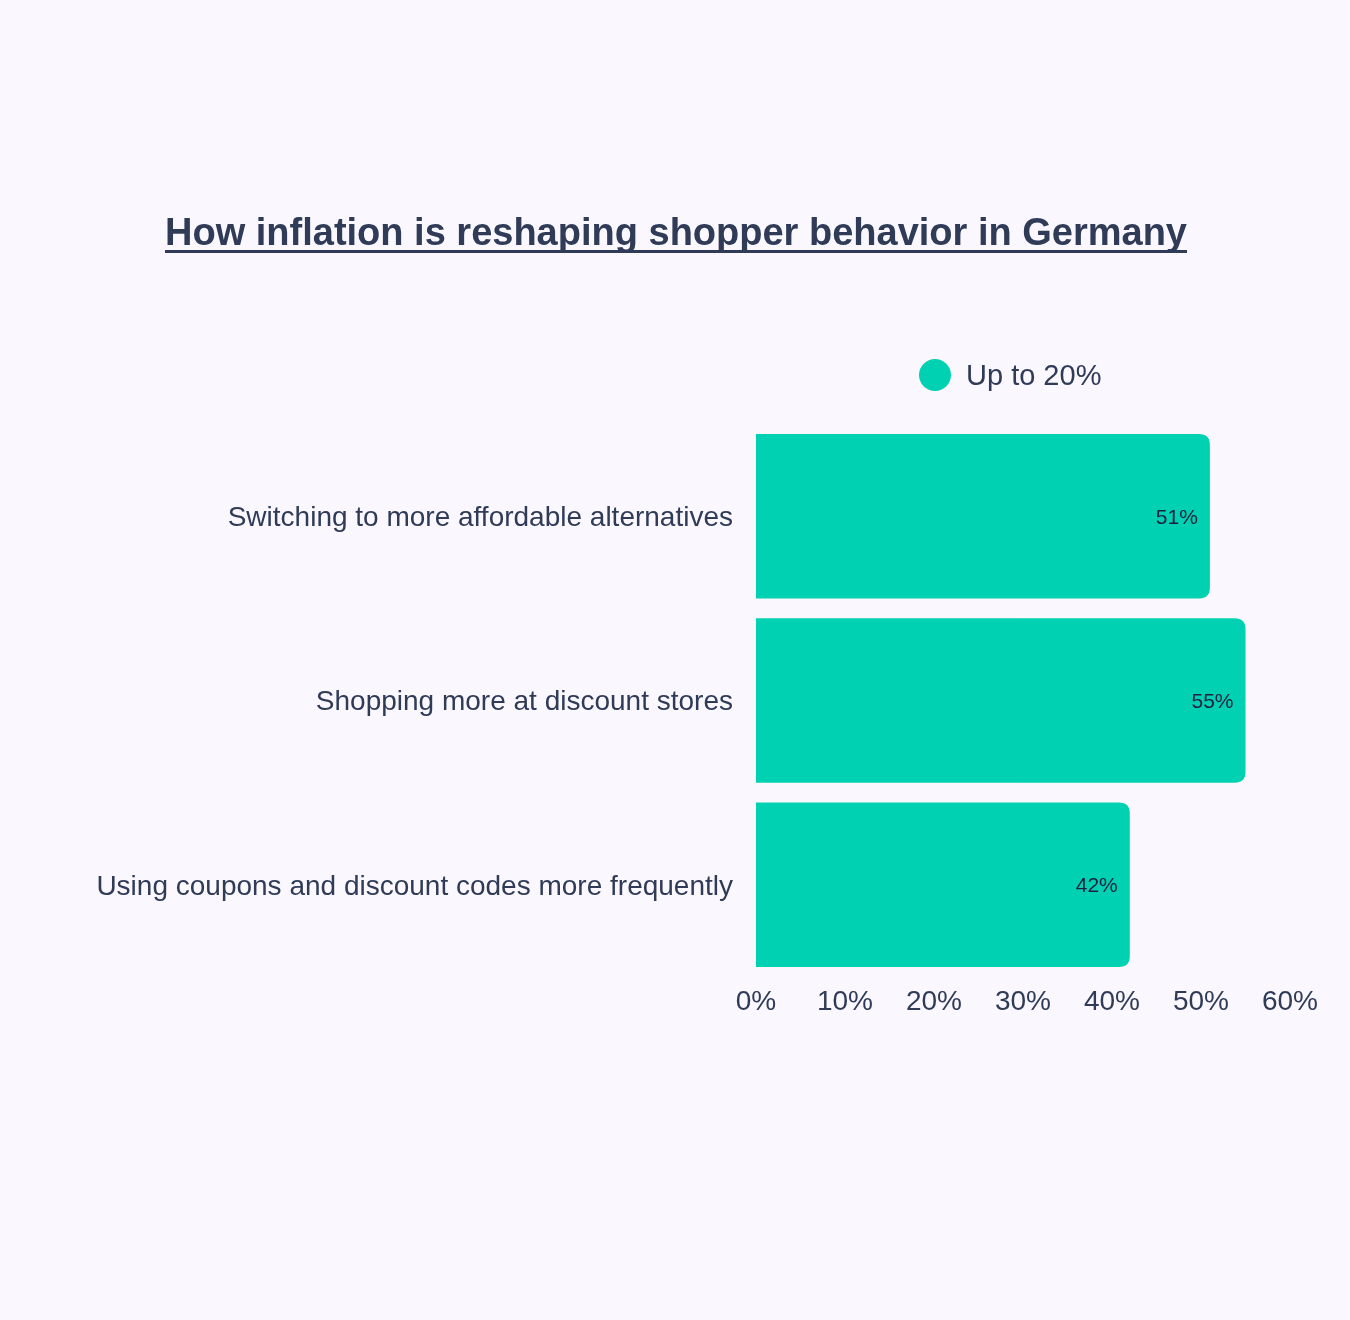 The width and height of the screenshot is (1350, 1320). What do you see at coordinates (414, 885) in the screenshot?
I see `y-tick-label: Using coupons and discount codes more frequently` at bounding box center [414, 885].